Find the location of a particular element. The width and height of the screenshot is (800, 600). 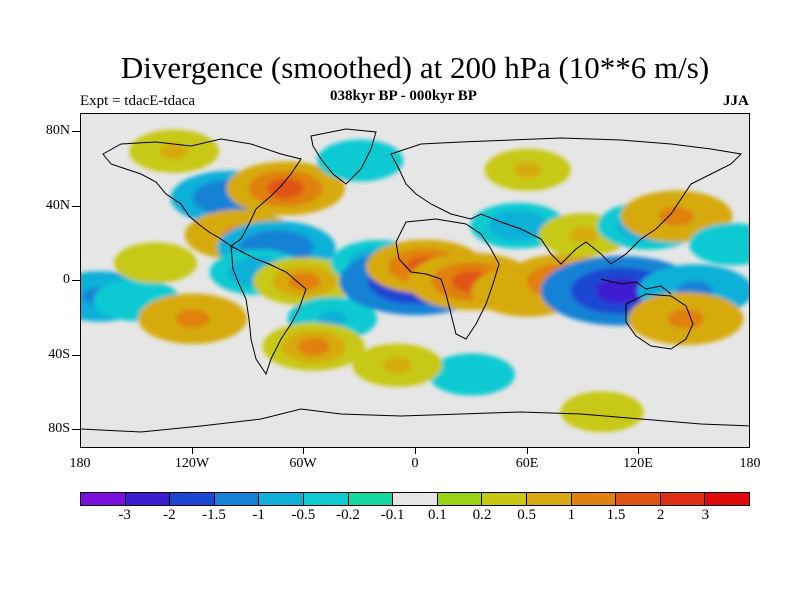

y-label-40S: 40S is located at coordinates (59, 354).